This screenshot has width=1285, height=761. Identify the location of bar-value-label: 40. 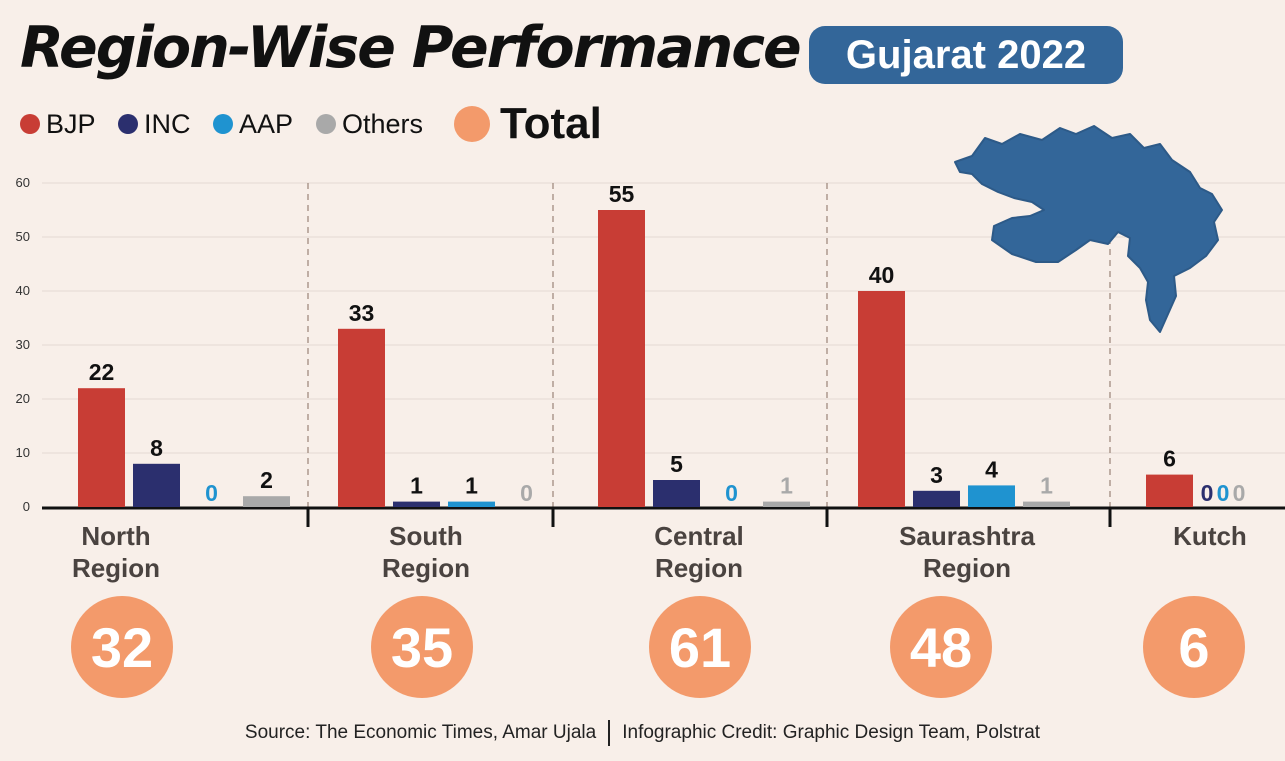
(882, 275).